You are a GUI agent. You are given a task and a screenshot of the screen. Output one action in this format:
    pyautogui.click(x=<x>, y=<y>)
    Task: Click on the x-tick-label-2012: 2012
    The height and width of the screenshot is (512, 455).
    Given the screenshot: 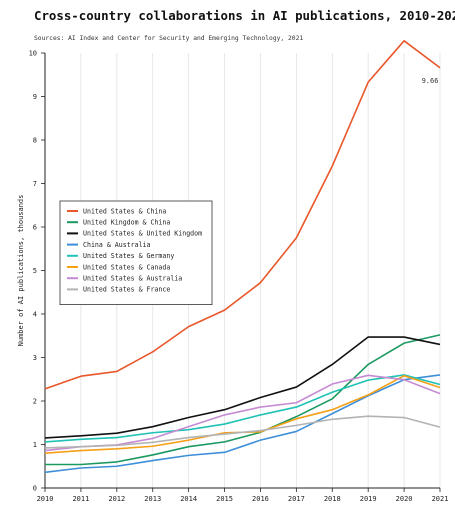 What is the action you would take?
    pyautogui.click(x=116, y=499)
    